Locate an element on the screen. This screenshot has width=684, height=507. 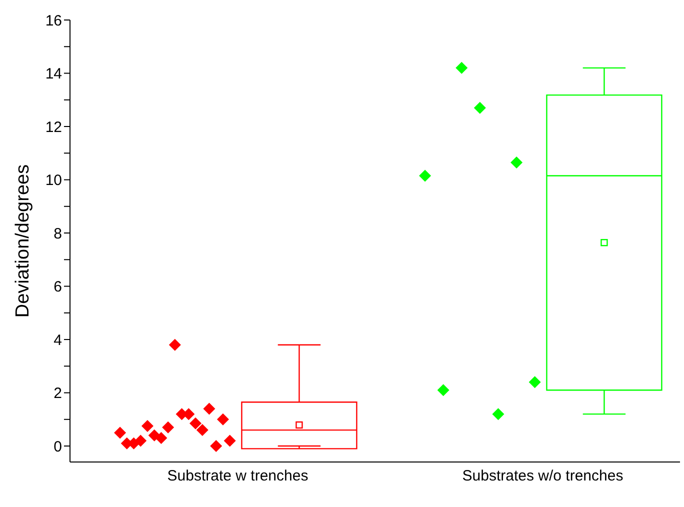
y-tick-label: 12 is located at coordinates (53, 127).